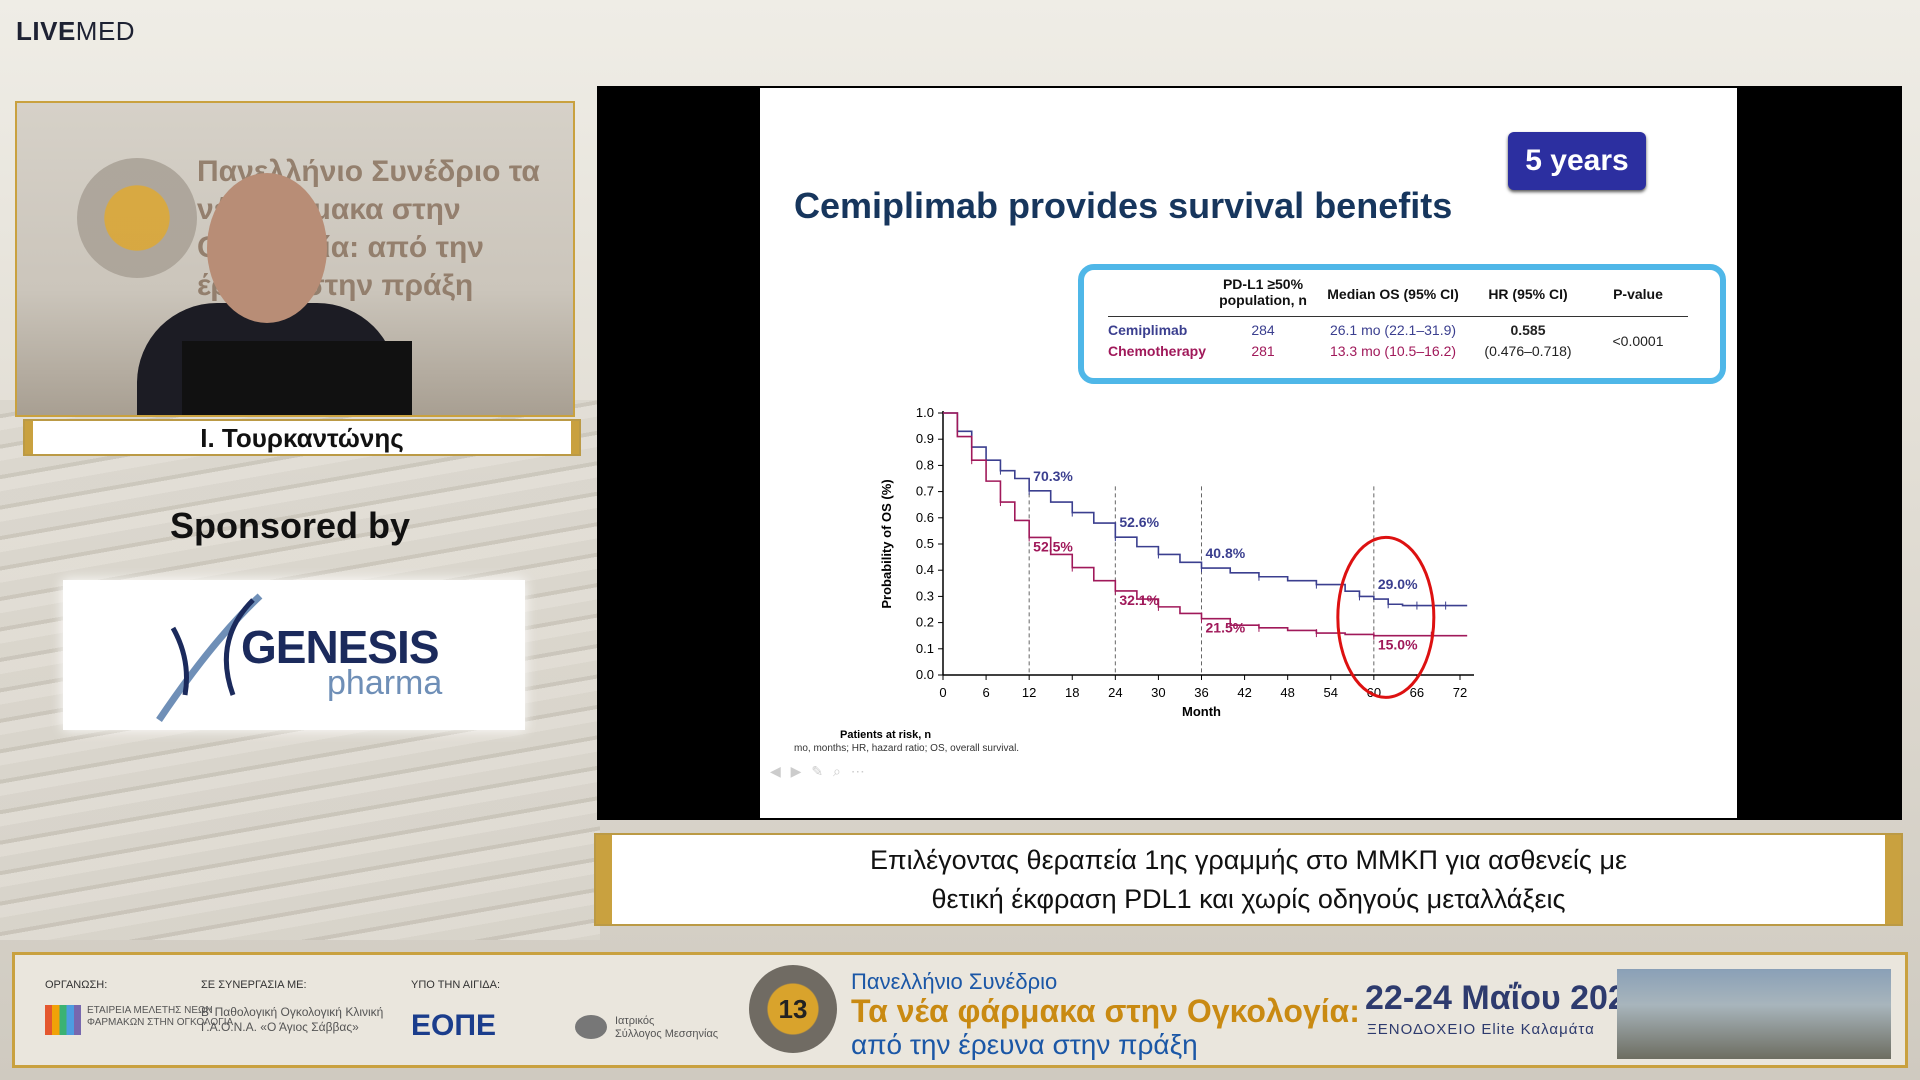 Image resolution: width=1920 pixels, height=1080 pixels. I want to click on x-tick-label: 6, so click(985, 692).